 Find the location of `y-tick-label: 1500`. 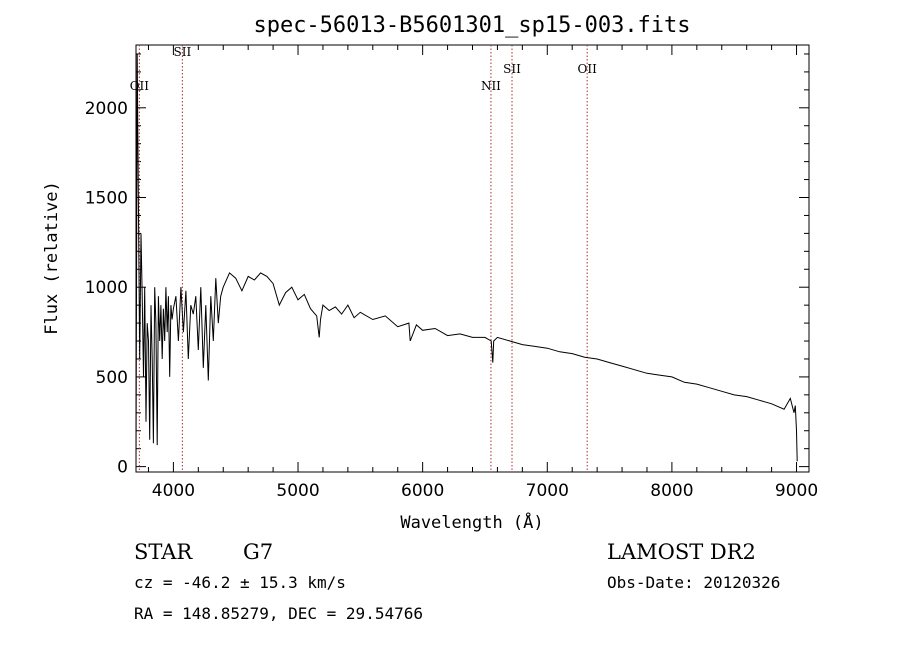

y-tick-label: 1500 is located at coordinates (106, 199).